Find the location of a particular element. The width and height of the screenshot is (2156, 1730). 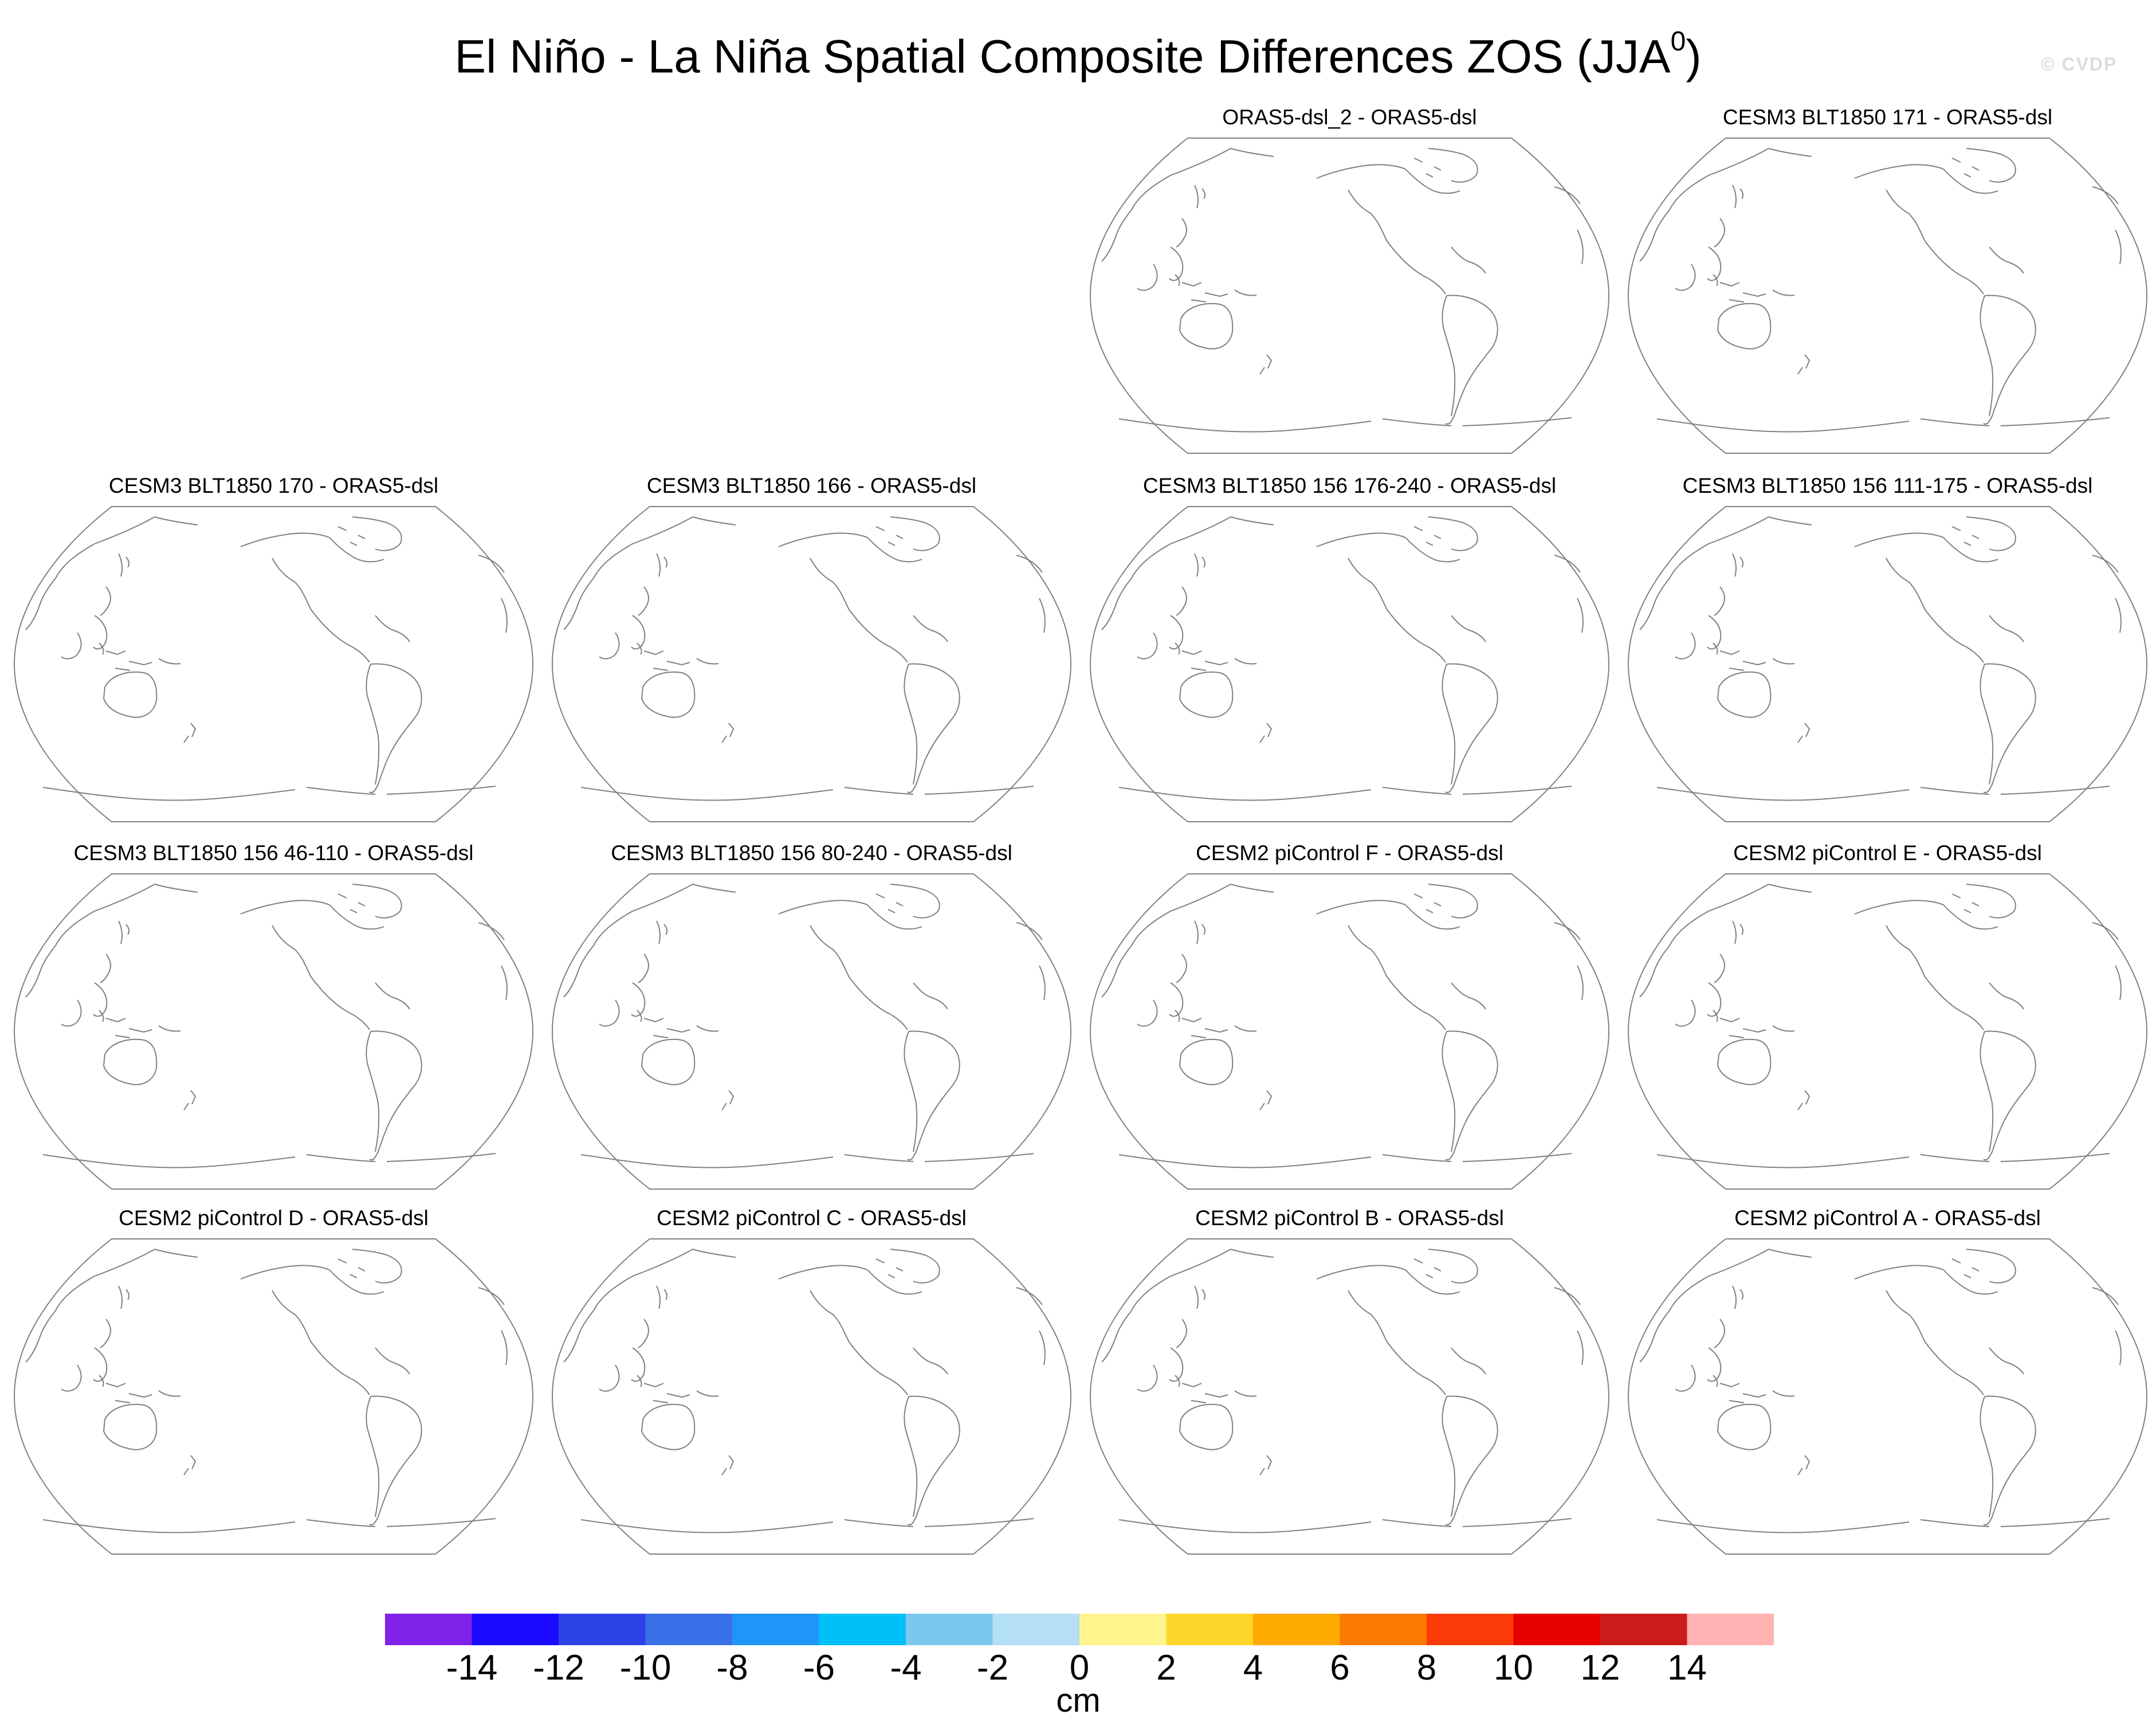

panel-title: CESM3 BLT1850 170 - ORAS5-dsl is located at coordinates (273, 485).